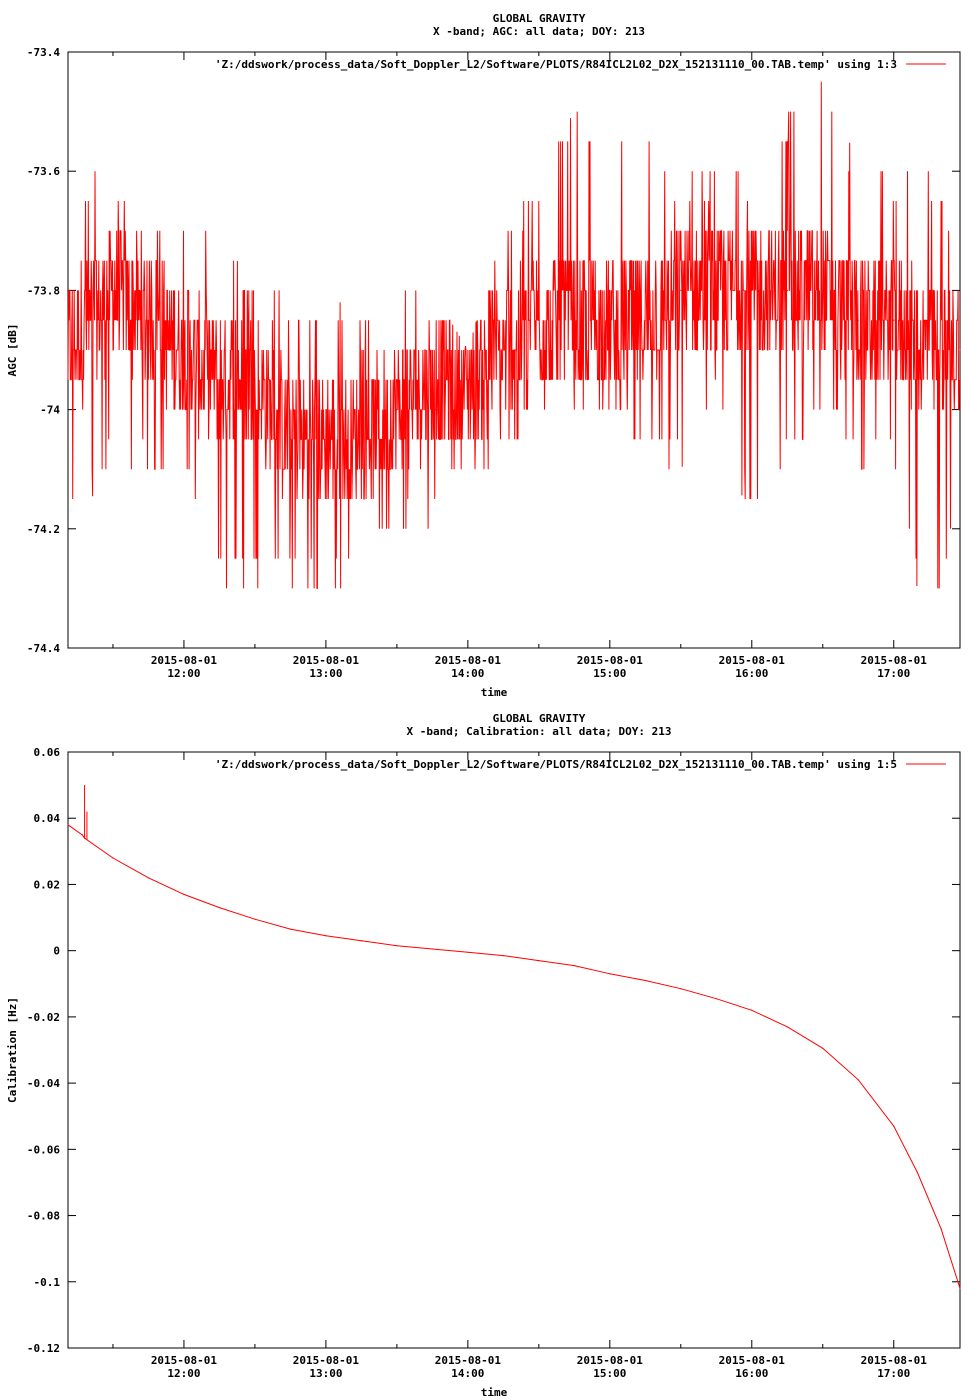 The image size is (980, 1400). Describe the element at coordinates (43, 1017) in the screenshot. I see `y-tick-label: -0.02` at that location.